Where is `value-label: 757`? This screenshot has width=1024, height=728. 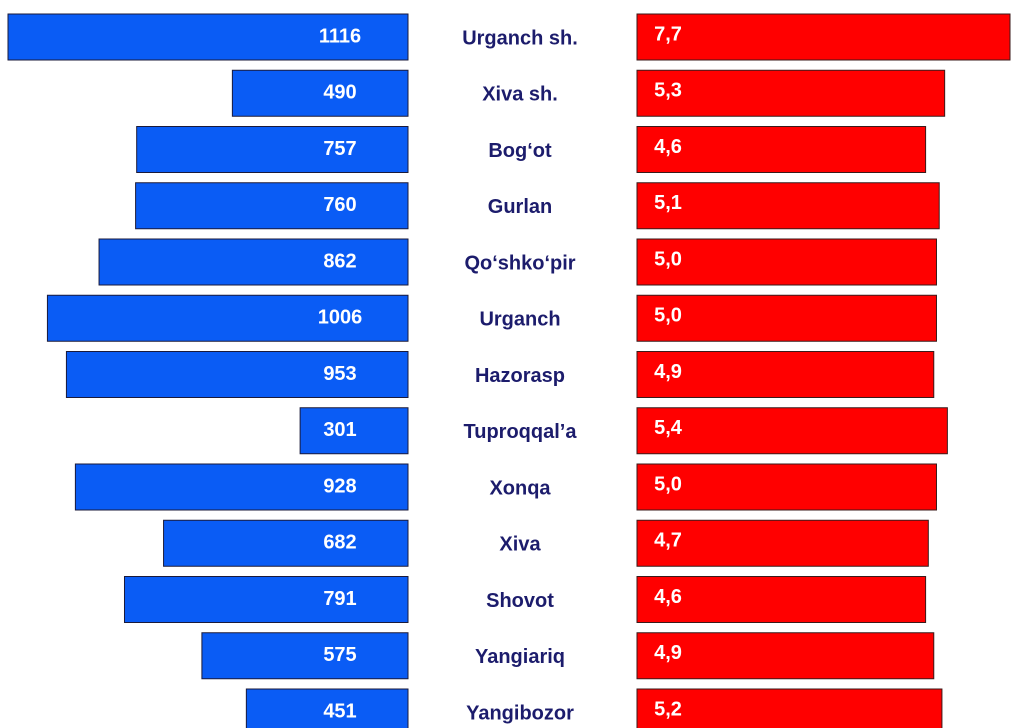
value-label: 757 is located at coordinates (339, 149).